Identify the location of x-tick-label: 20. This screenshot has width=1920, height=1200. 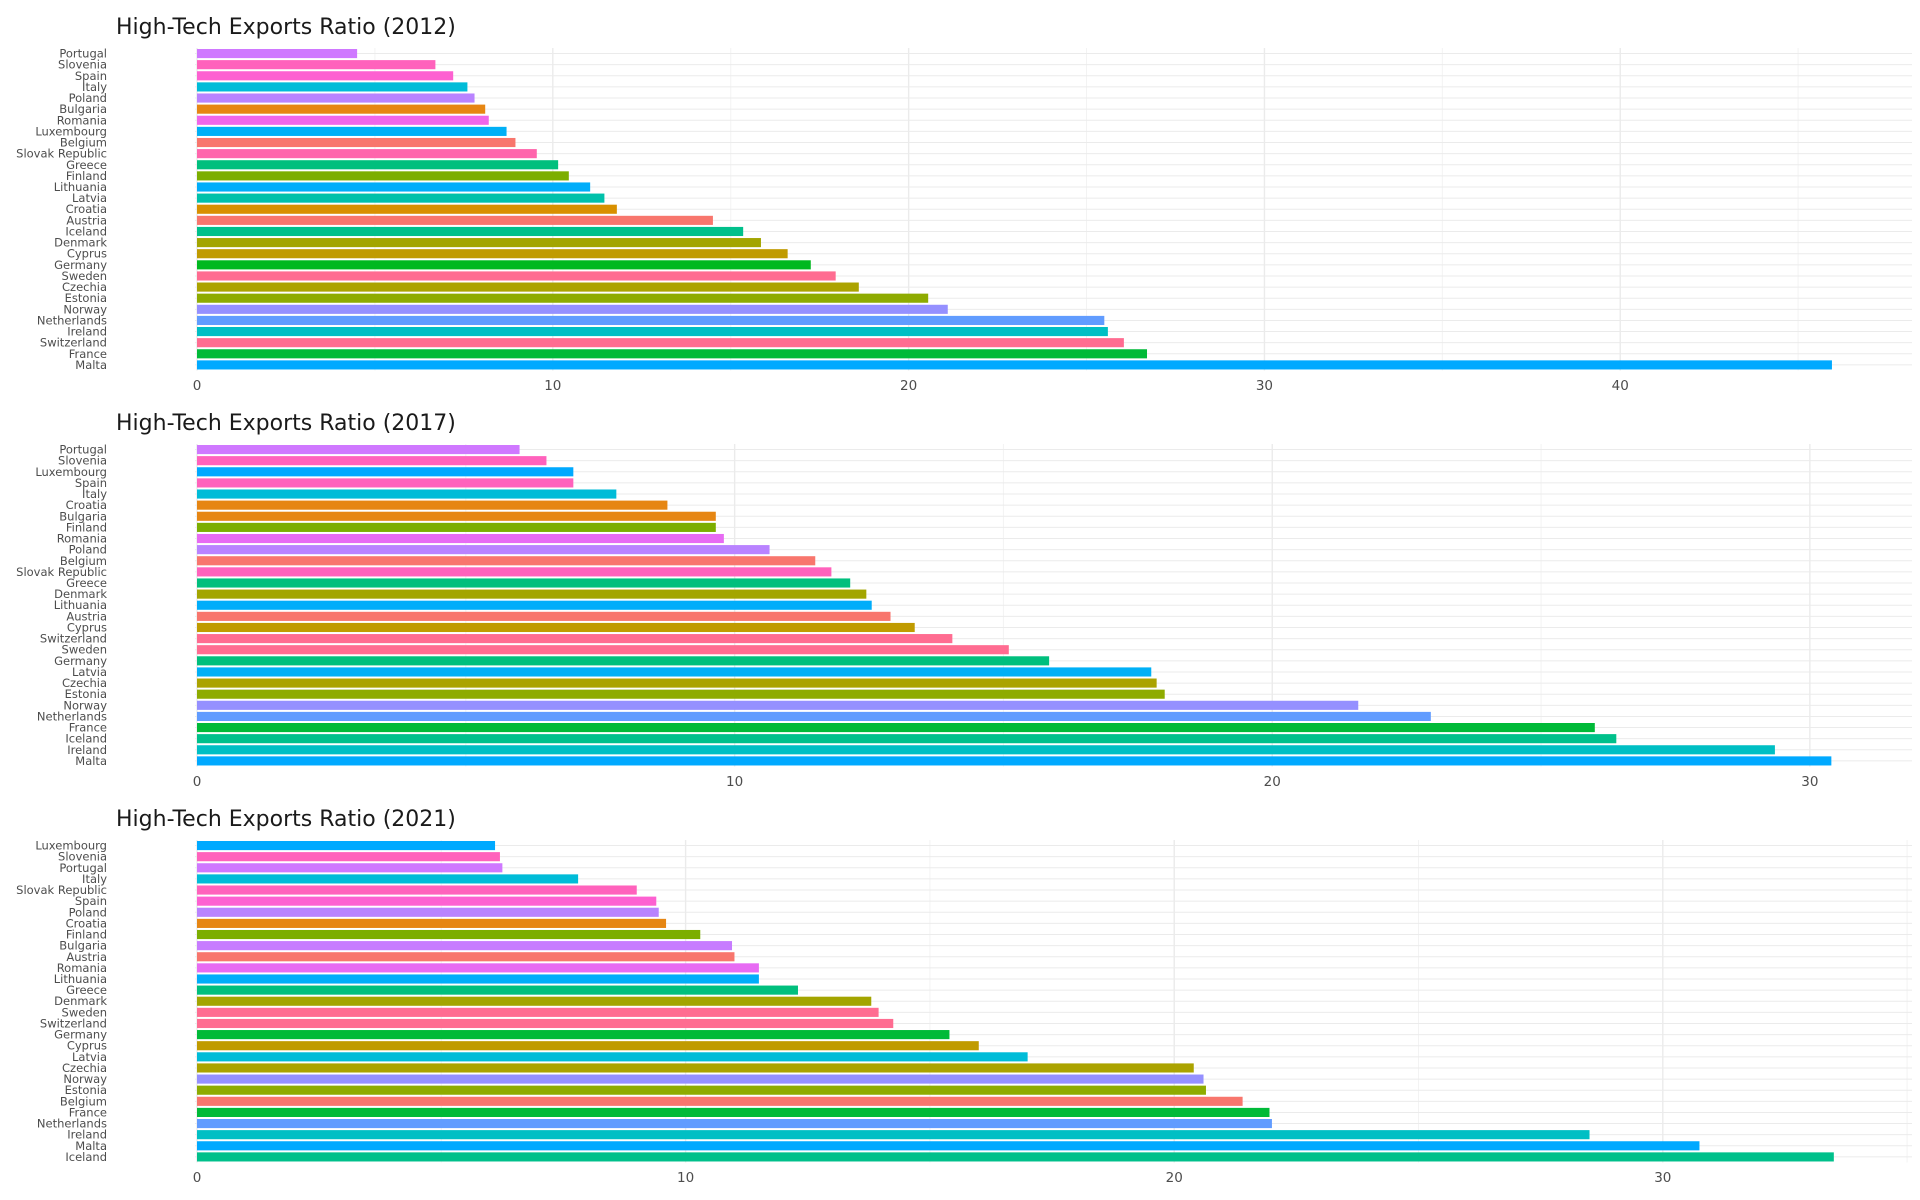
(908, 386).